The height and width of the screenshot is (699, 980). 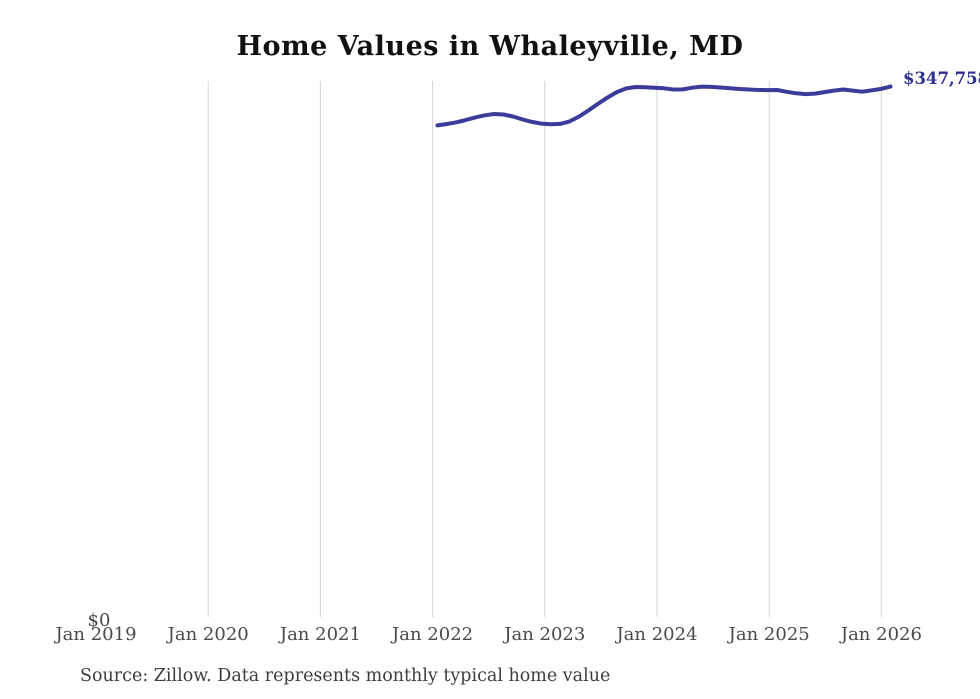 I want to click on x-axis-label: Jan 2019, so click(x=94, y=634).